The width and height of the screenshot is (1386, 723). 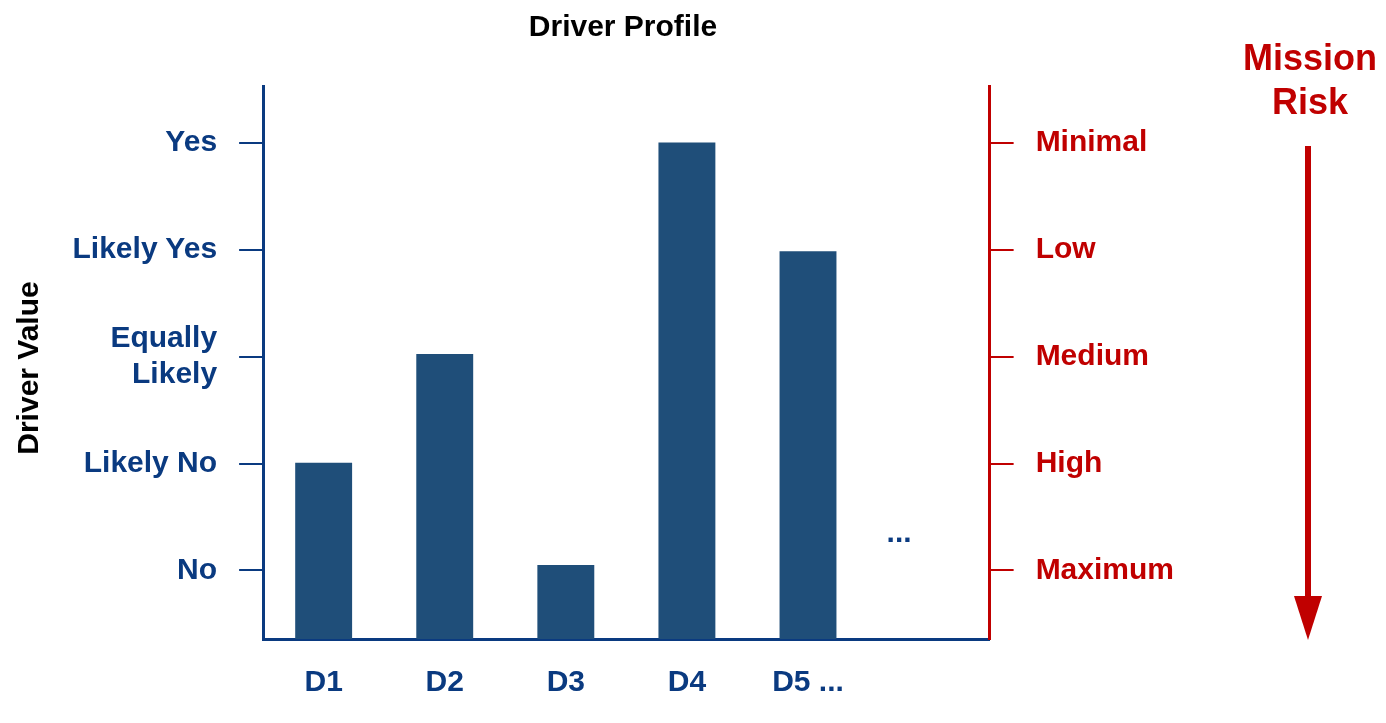 I want to click on category-label: Low, so click(x=1065, y=247).